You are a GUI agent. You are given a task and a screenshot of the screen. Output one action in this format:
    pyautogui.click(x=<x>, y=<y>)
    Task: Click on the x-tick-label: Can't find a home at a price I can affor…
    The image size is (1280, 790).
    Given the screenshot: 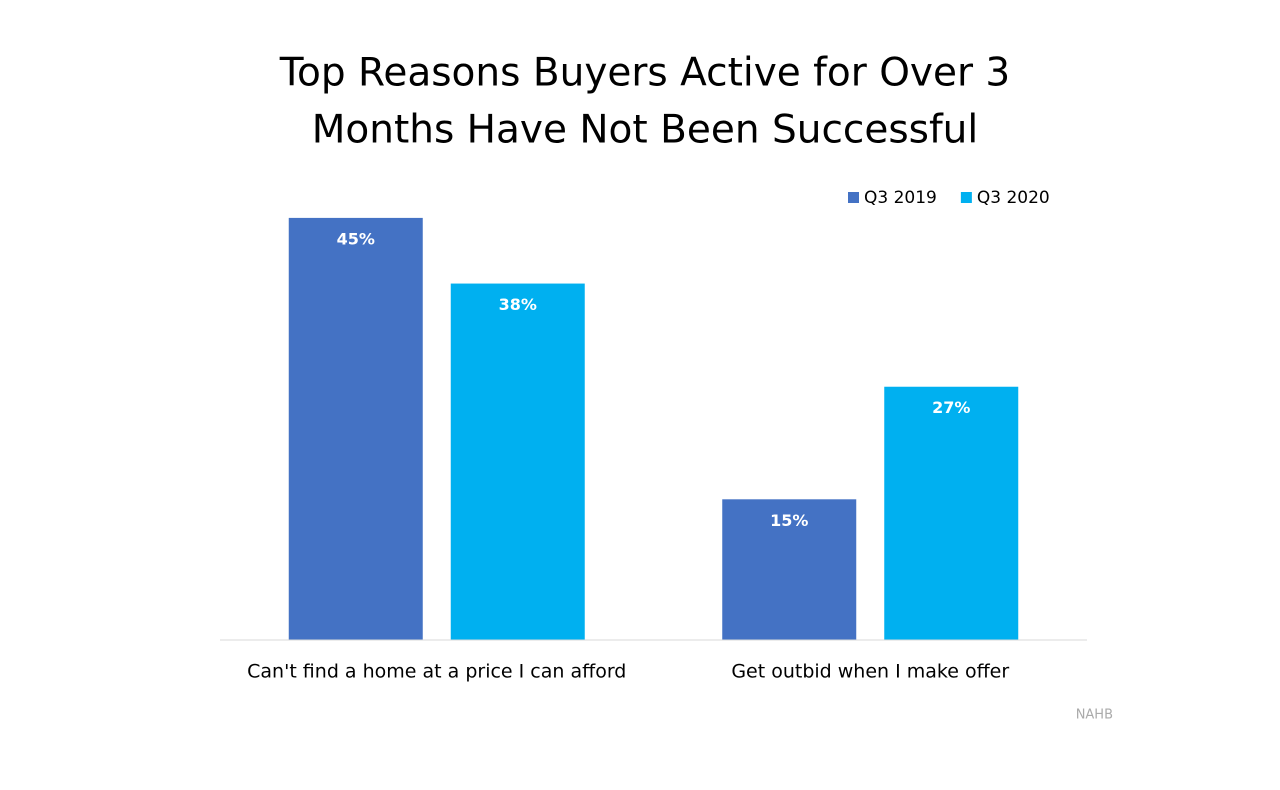 What is the action you would take?
    pyautogui.click(x=436, y=672)
    